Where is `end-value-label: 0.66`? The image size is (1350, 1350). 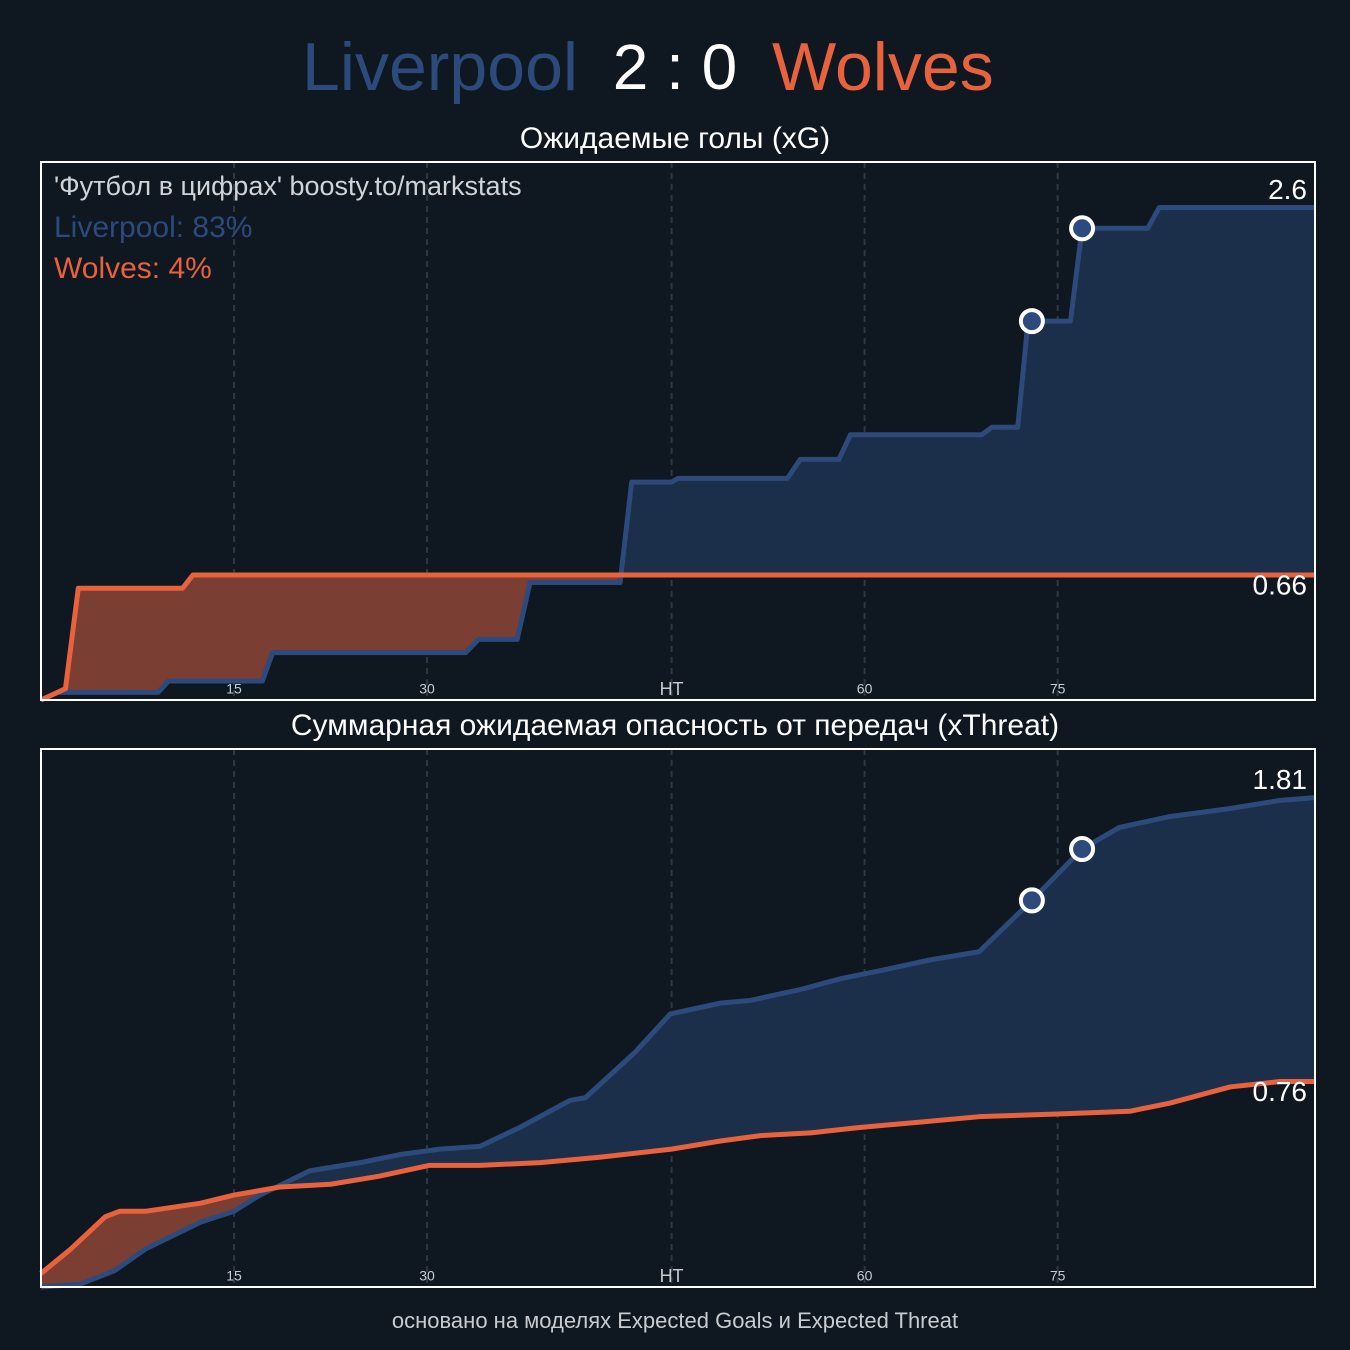 end-value-label: 0.66 is located at coordinates (1280, 584).